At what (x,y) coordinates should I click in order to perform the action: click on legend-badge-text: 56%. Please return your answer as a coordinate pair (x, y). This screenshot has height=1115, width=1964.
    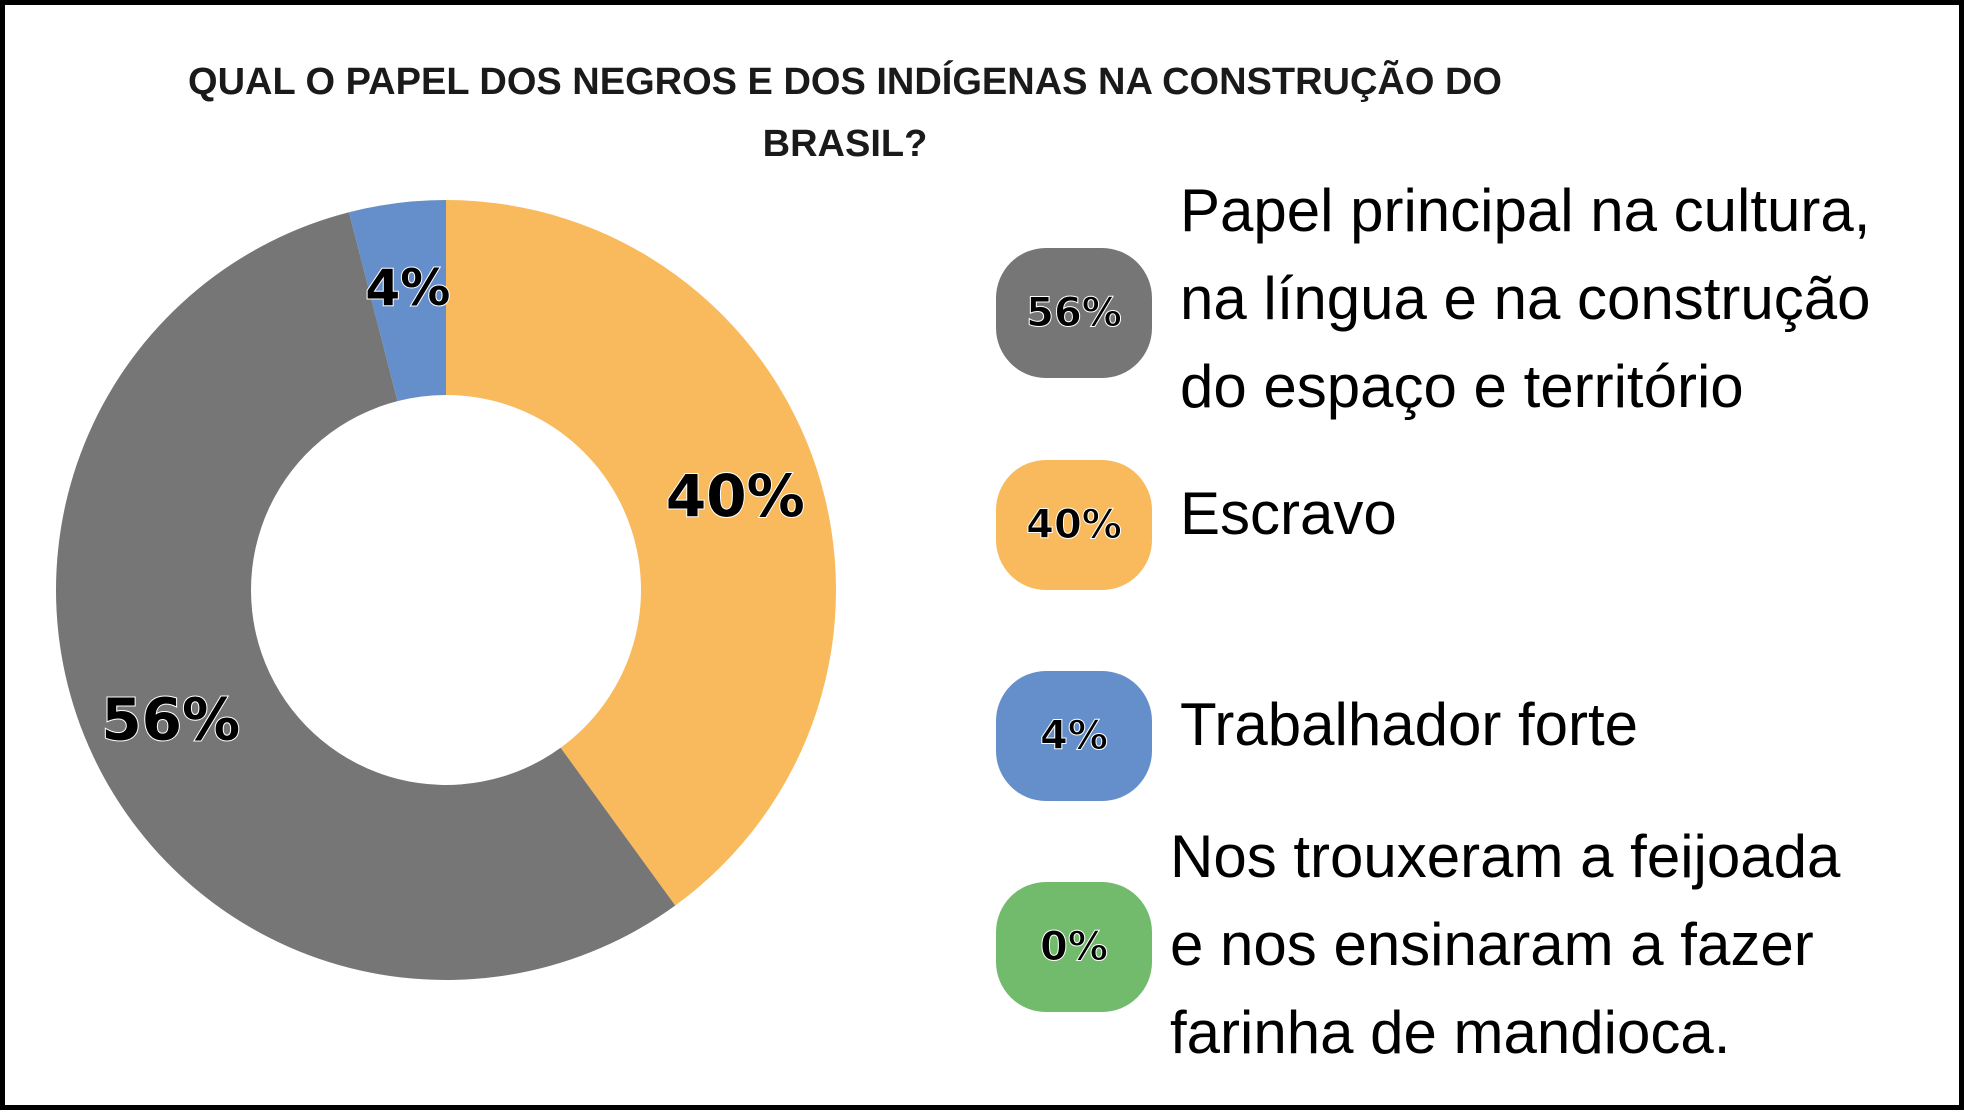
    Looking at the image, I should click on (1074, 313).